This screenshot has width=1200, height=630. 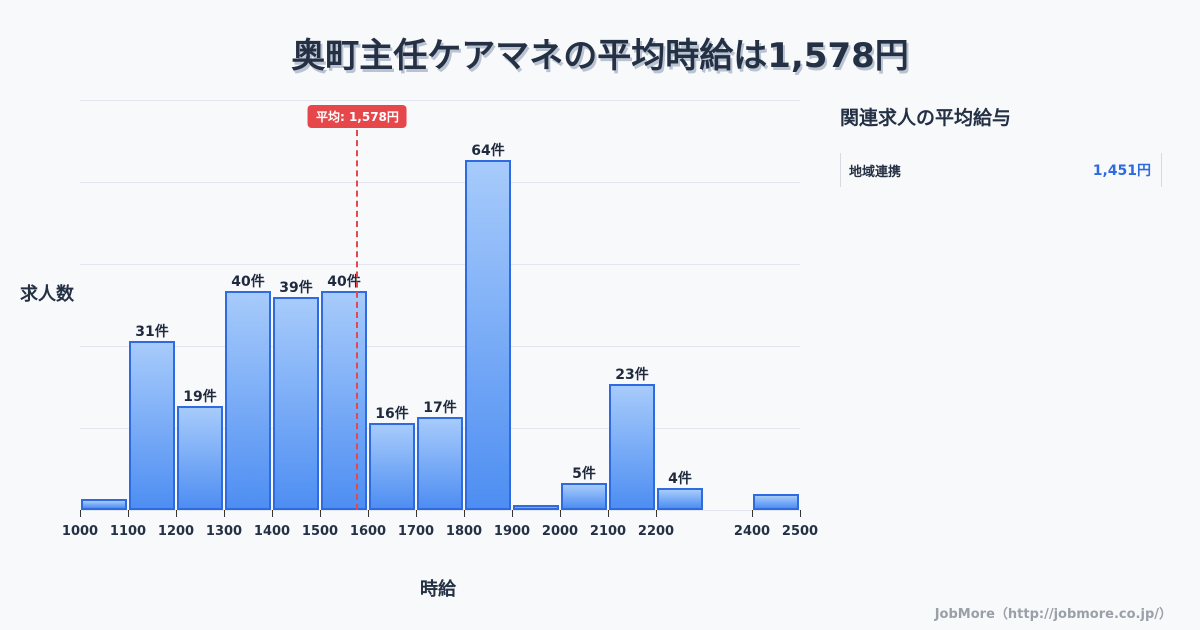 I want to click on related-salary-label: 地域連携, so click(x=875, y=172).